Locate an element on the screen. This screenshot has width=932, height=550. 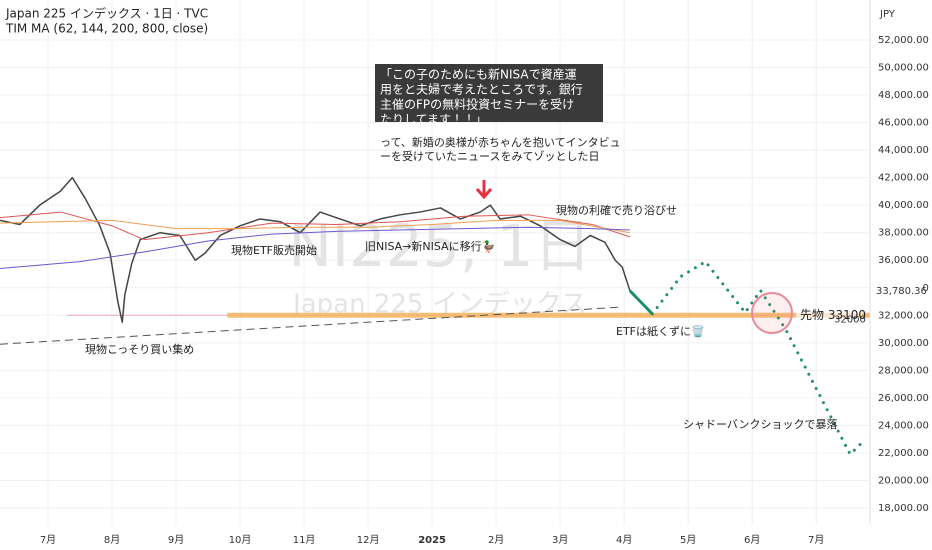
watermark: NI225, 1日 is located at coordinates (440, 246).